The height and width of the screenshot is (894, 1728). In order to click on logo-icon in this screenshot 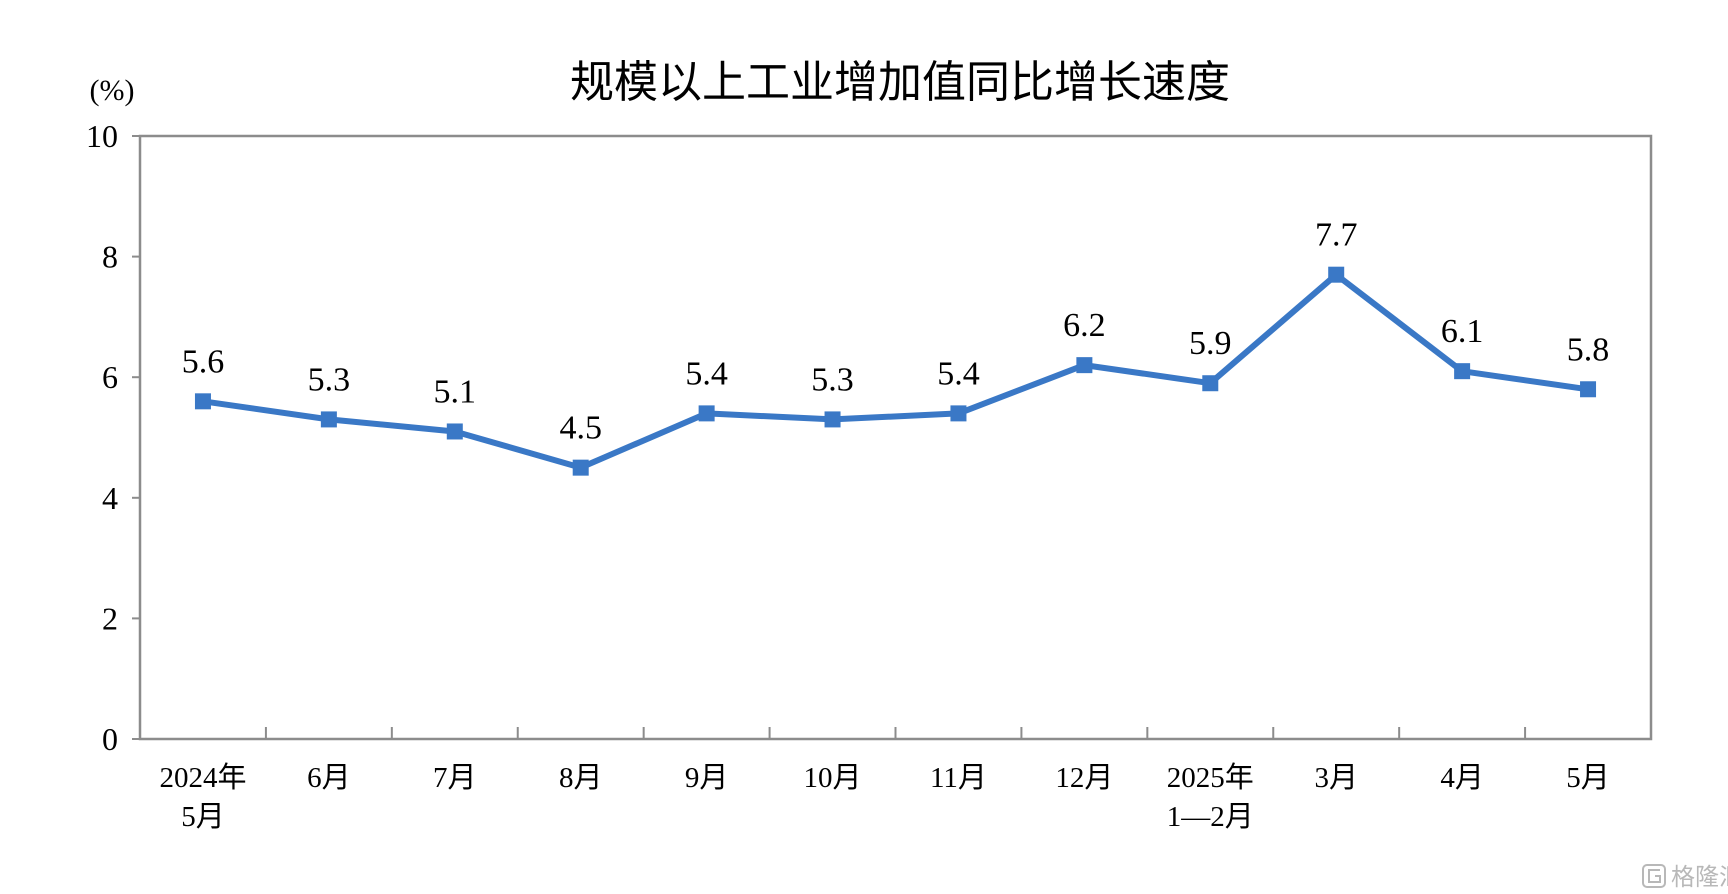, I will do `click(1654, 876)`.